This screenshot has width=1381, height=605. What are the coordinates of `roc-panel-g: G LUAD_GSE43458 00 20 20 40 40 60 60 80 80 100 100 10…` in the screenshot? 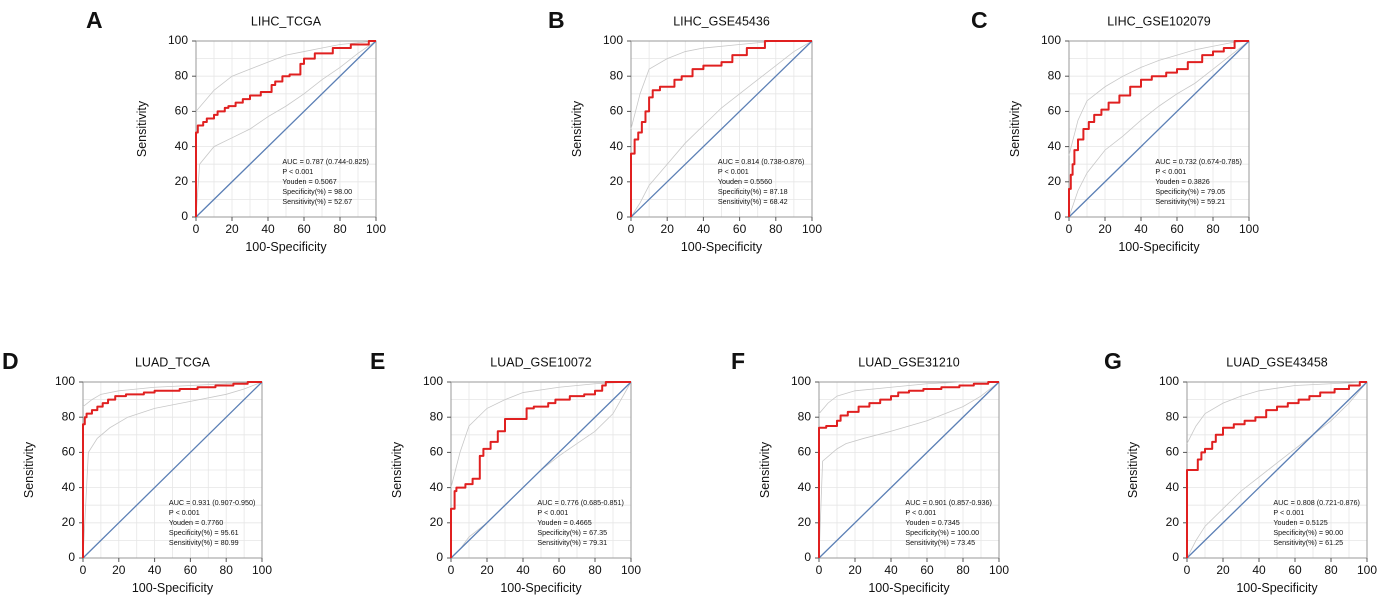 It's located at (1240, 471).